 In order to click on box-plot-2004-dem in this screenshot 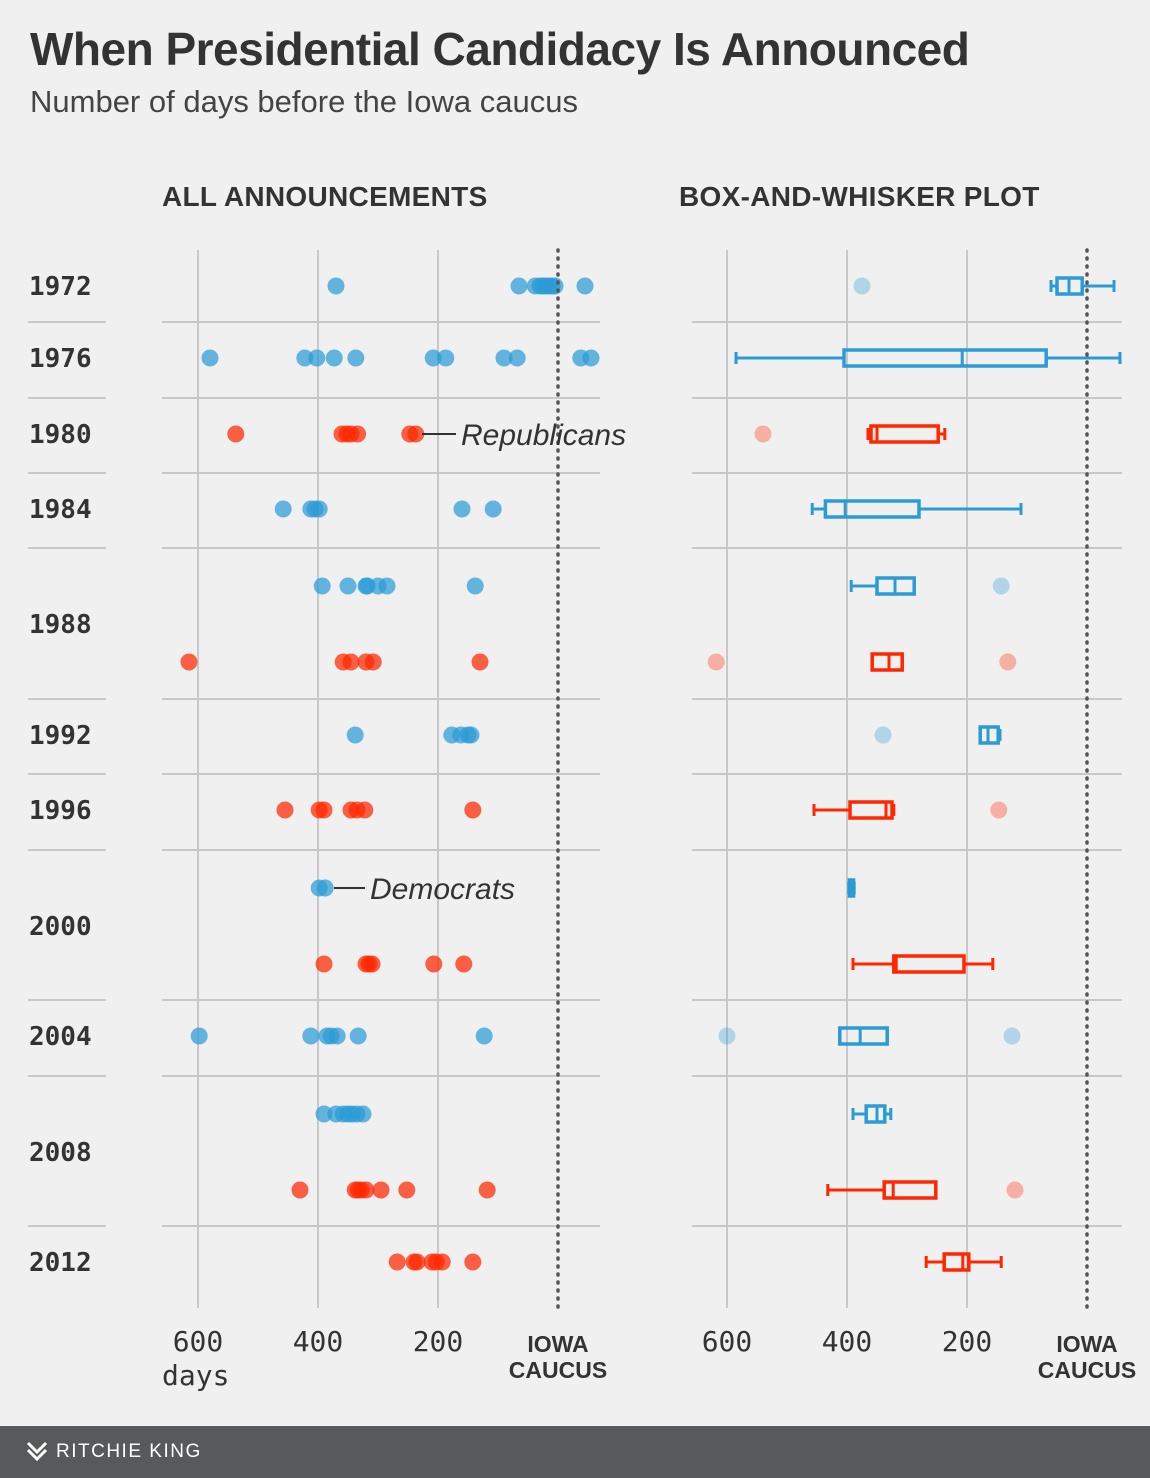, I will do `click(863, 1036)`.